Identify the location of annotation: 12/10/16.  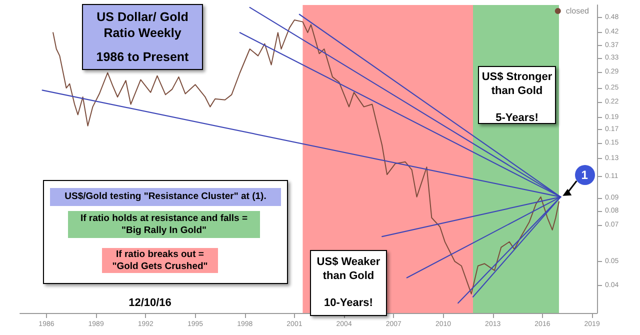
(150, 304).